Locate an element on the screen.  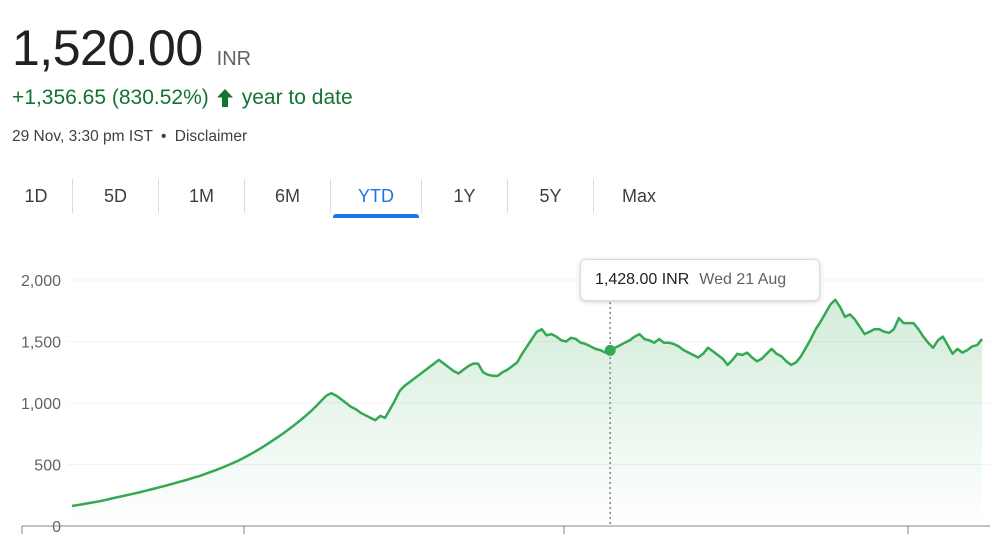
tooltip-value: 1,428.00 INR is located at coordinates (642, 279).